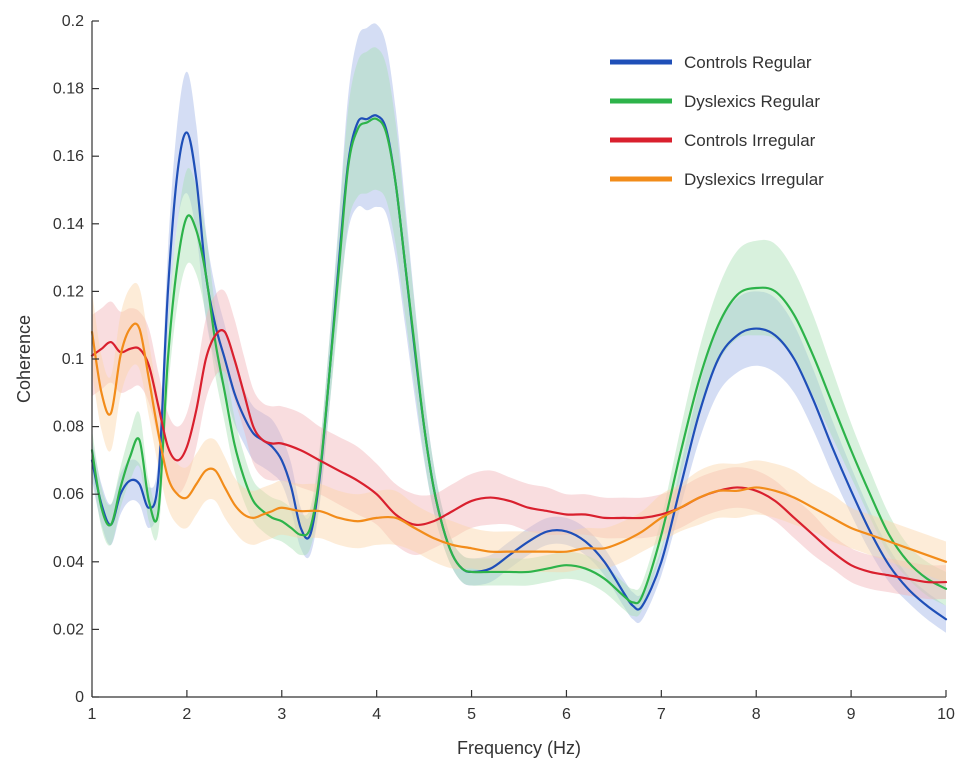  I want to click on x-tick-label: 4, so click(376, 714).